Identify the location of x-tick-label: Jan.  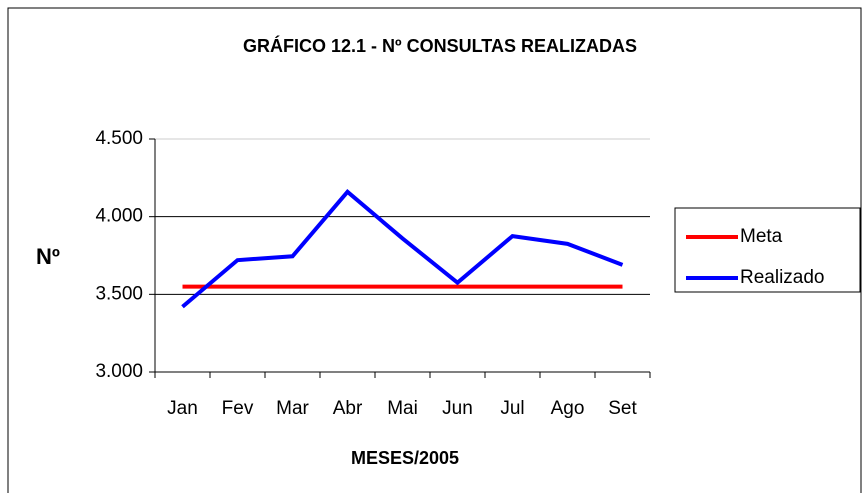
(182, 408).